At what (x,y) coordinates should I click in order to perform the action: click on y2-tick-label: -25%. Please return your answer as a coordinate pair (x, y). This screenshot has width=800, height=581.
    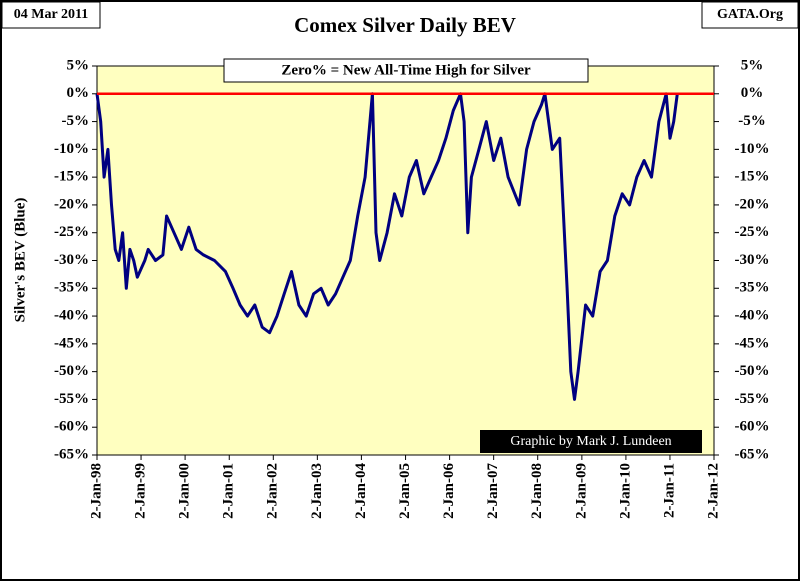
    Looking at the image, I should click on (752, 232).